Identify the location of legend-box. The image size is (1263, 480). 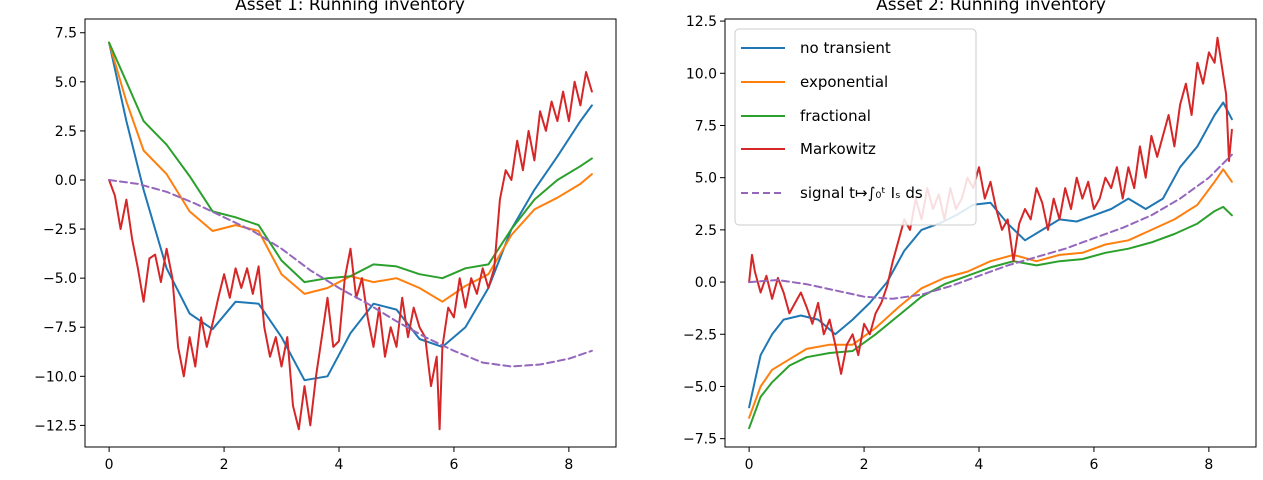
(855, 127).